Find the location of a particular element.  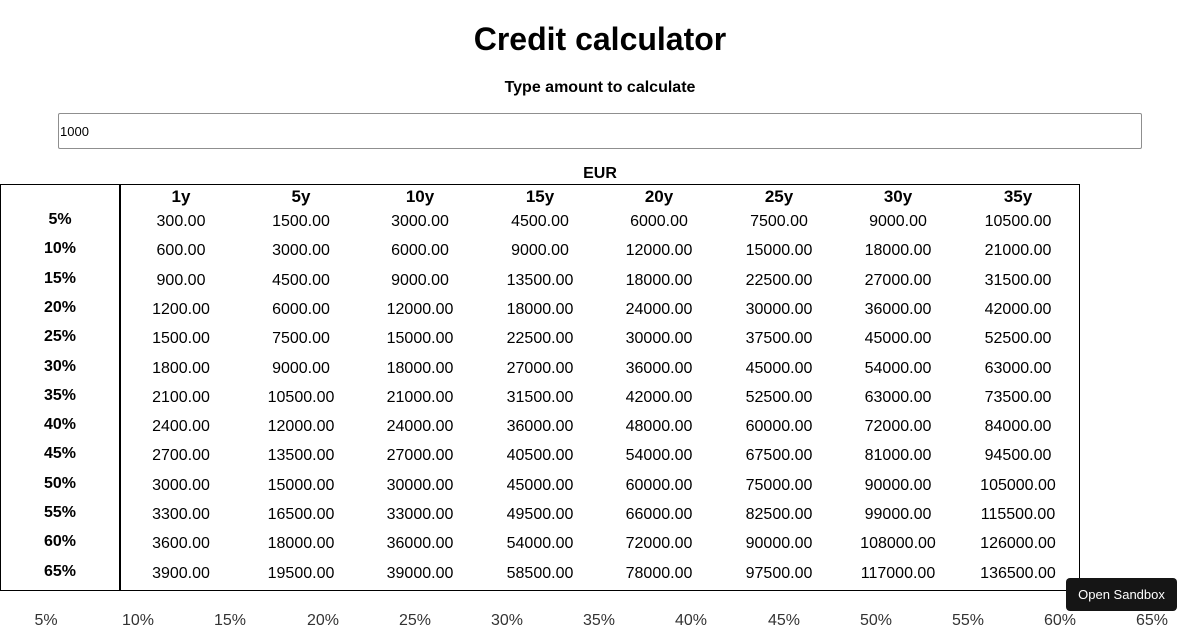

table-cell: 30000.00 is located at coordinates (779, 309).